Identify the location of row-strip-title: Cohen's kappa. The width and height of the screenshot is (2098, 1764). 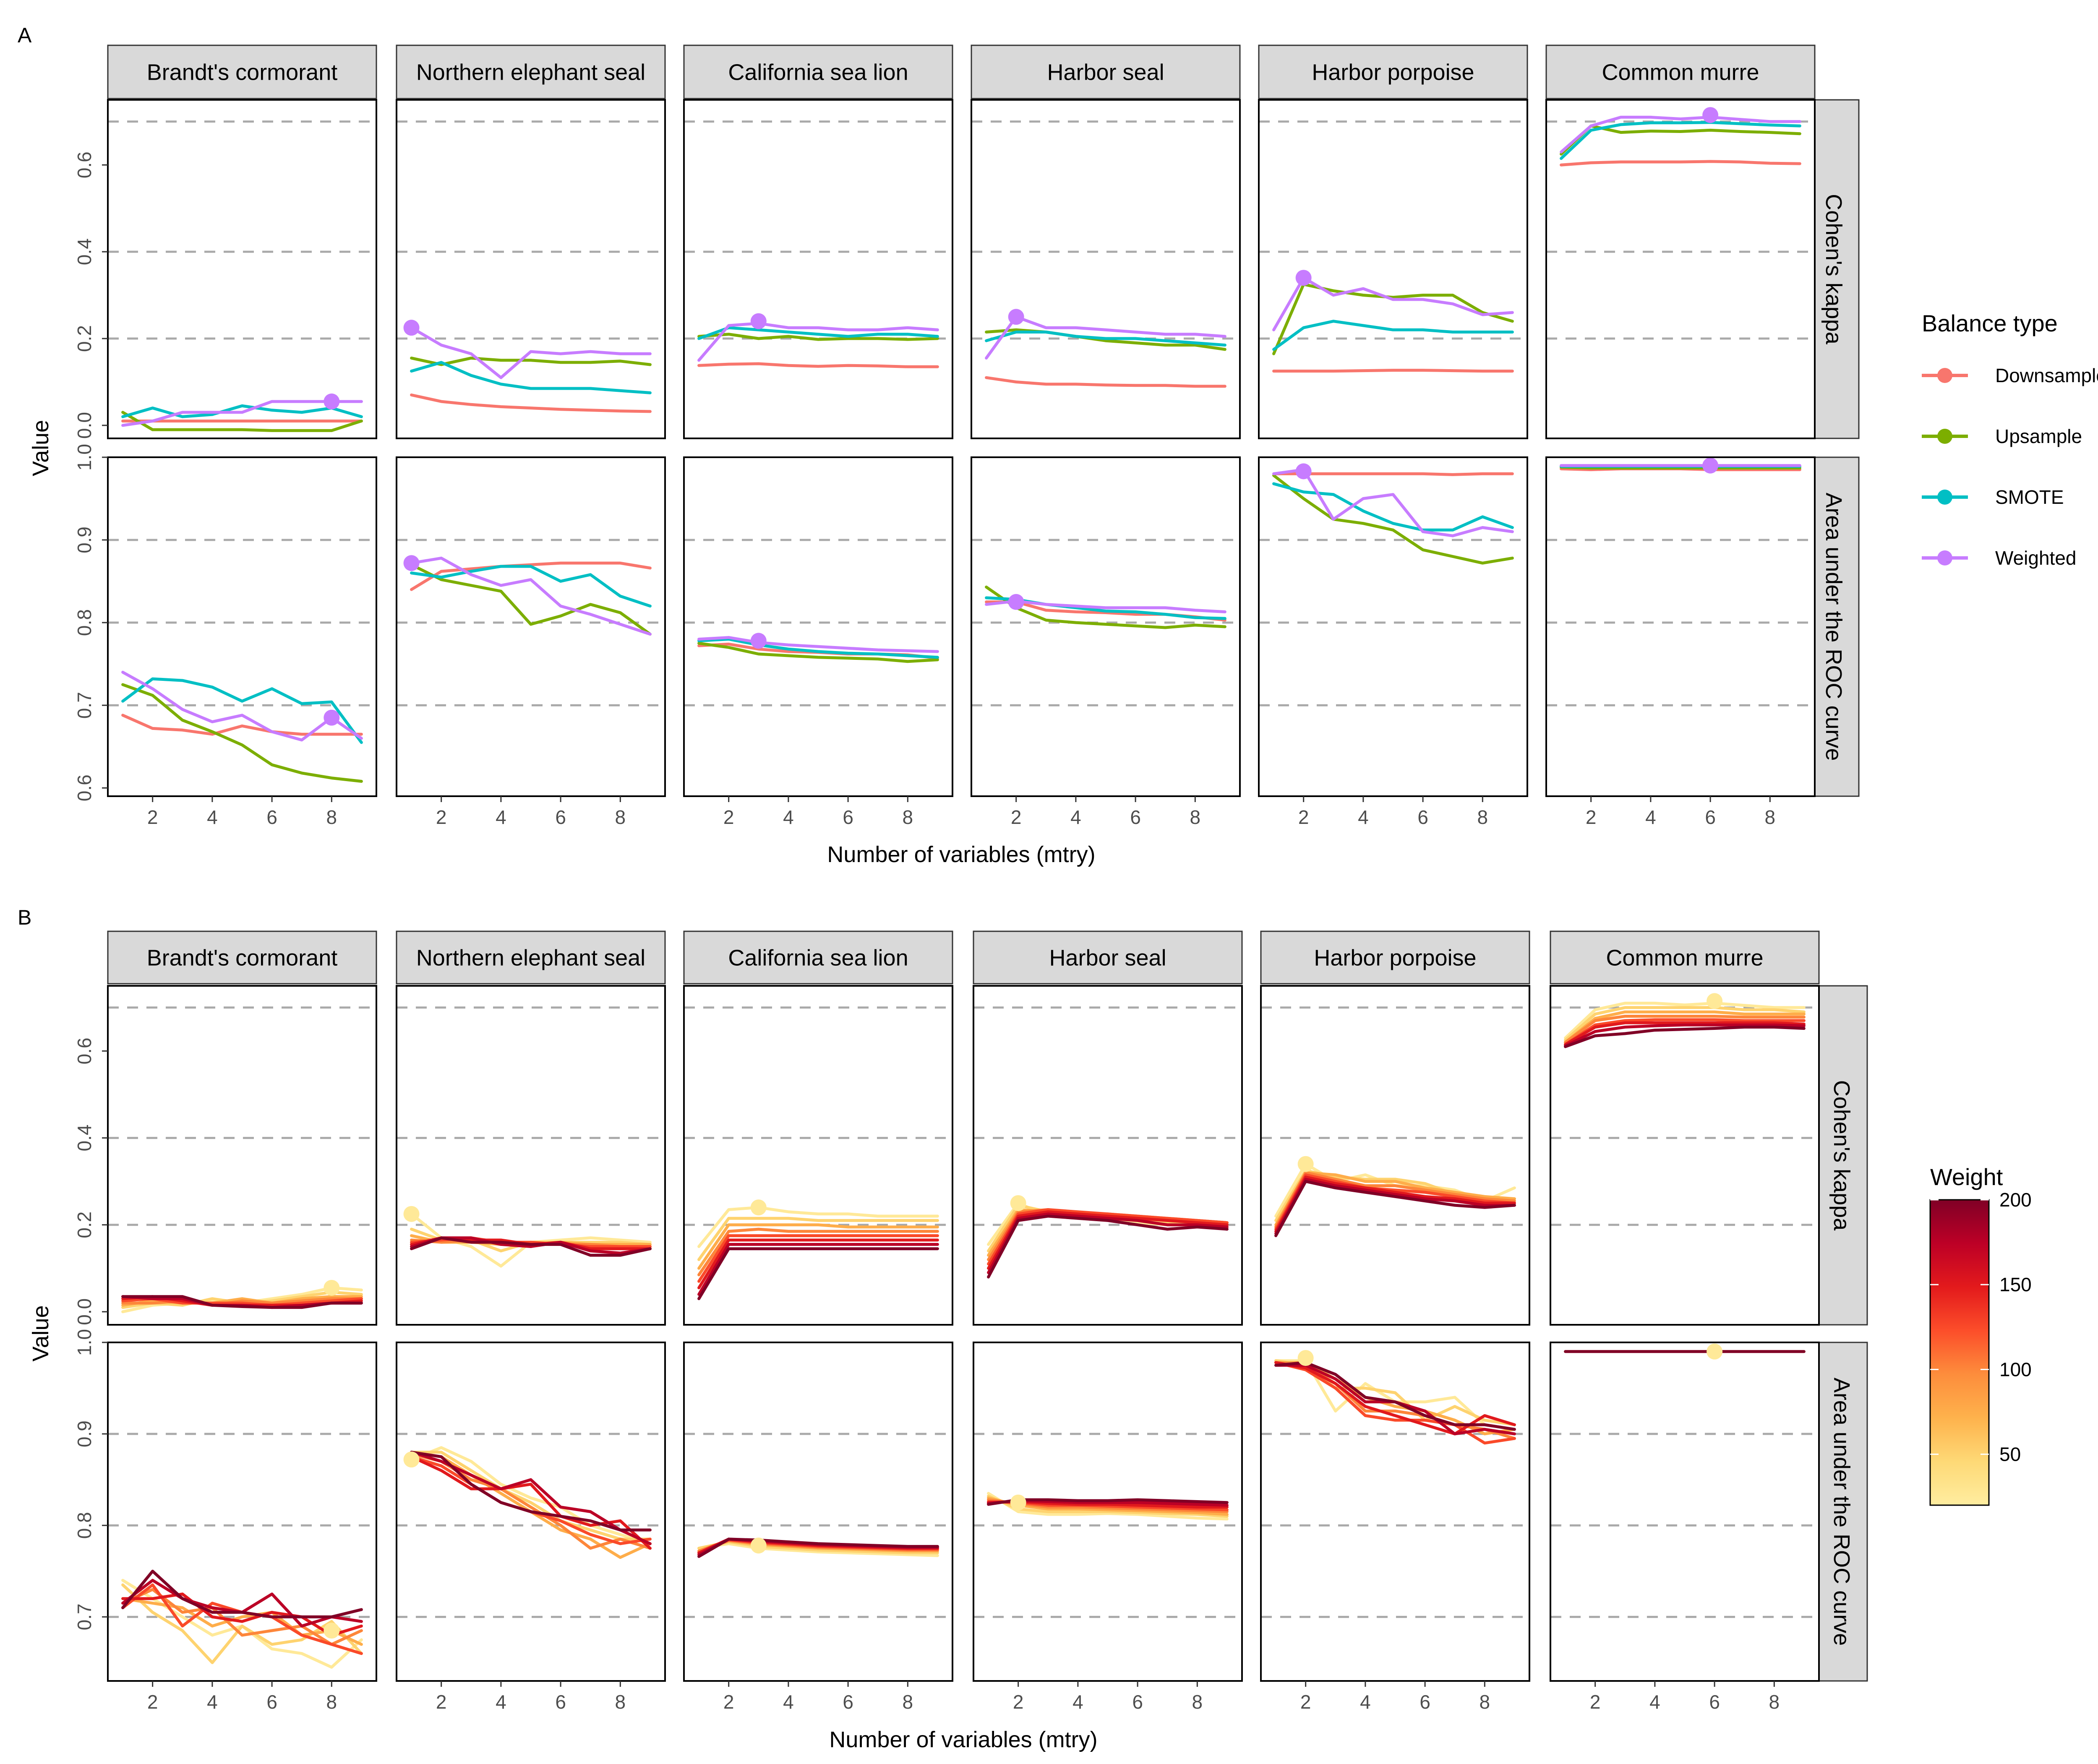
(1833, 269).